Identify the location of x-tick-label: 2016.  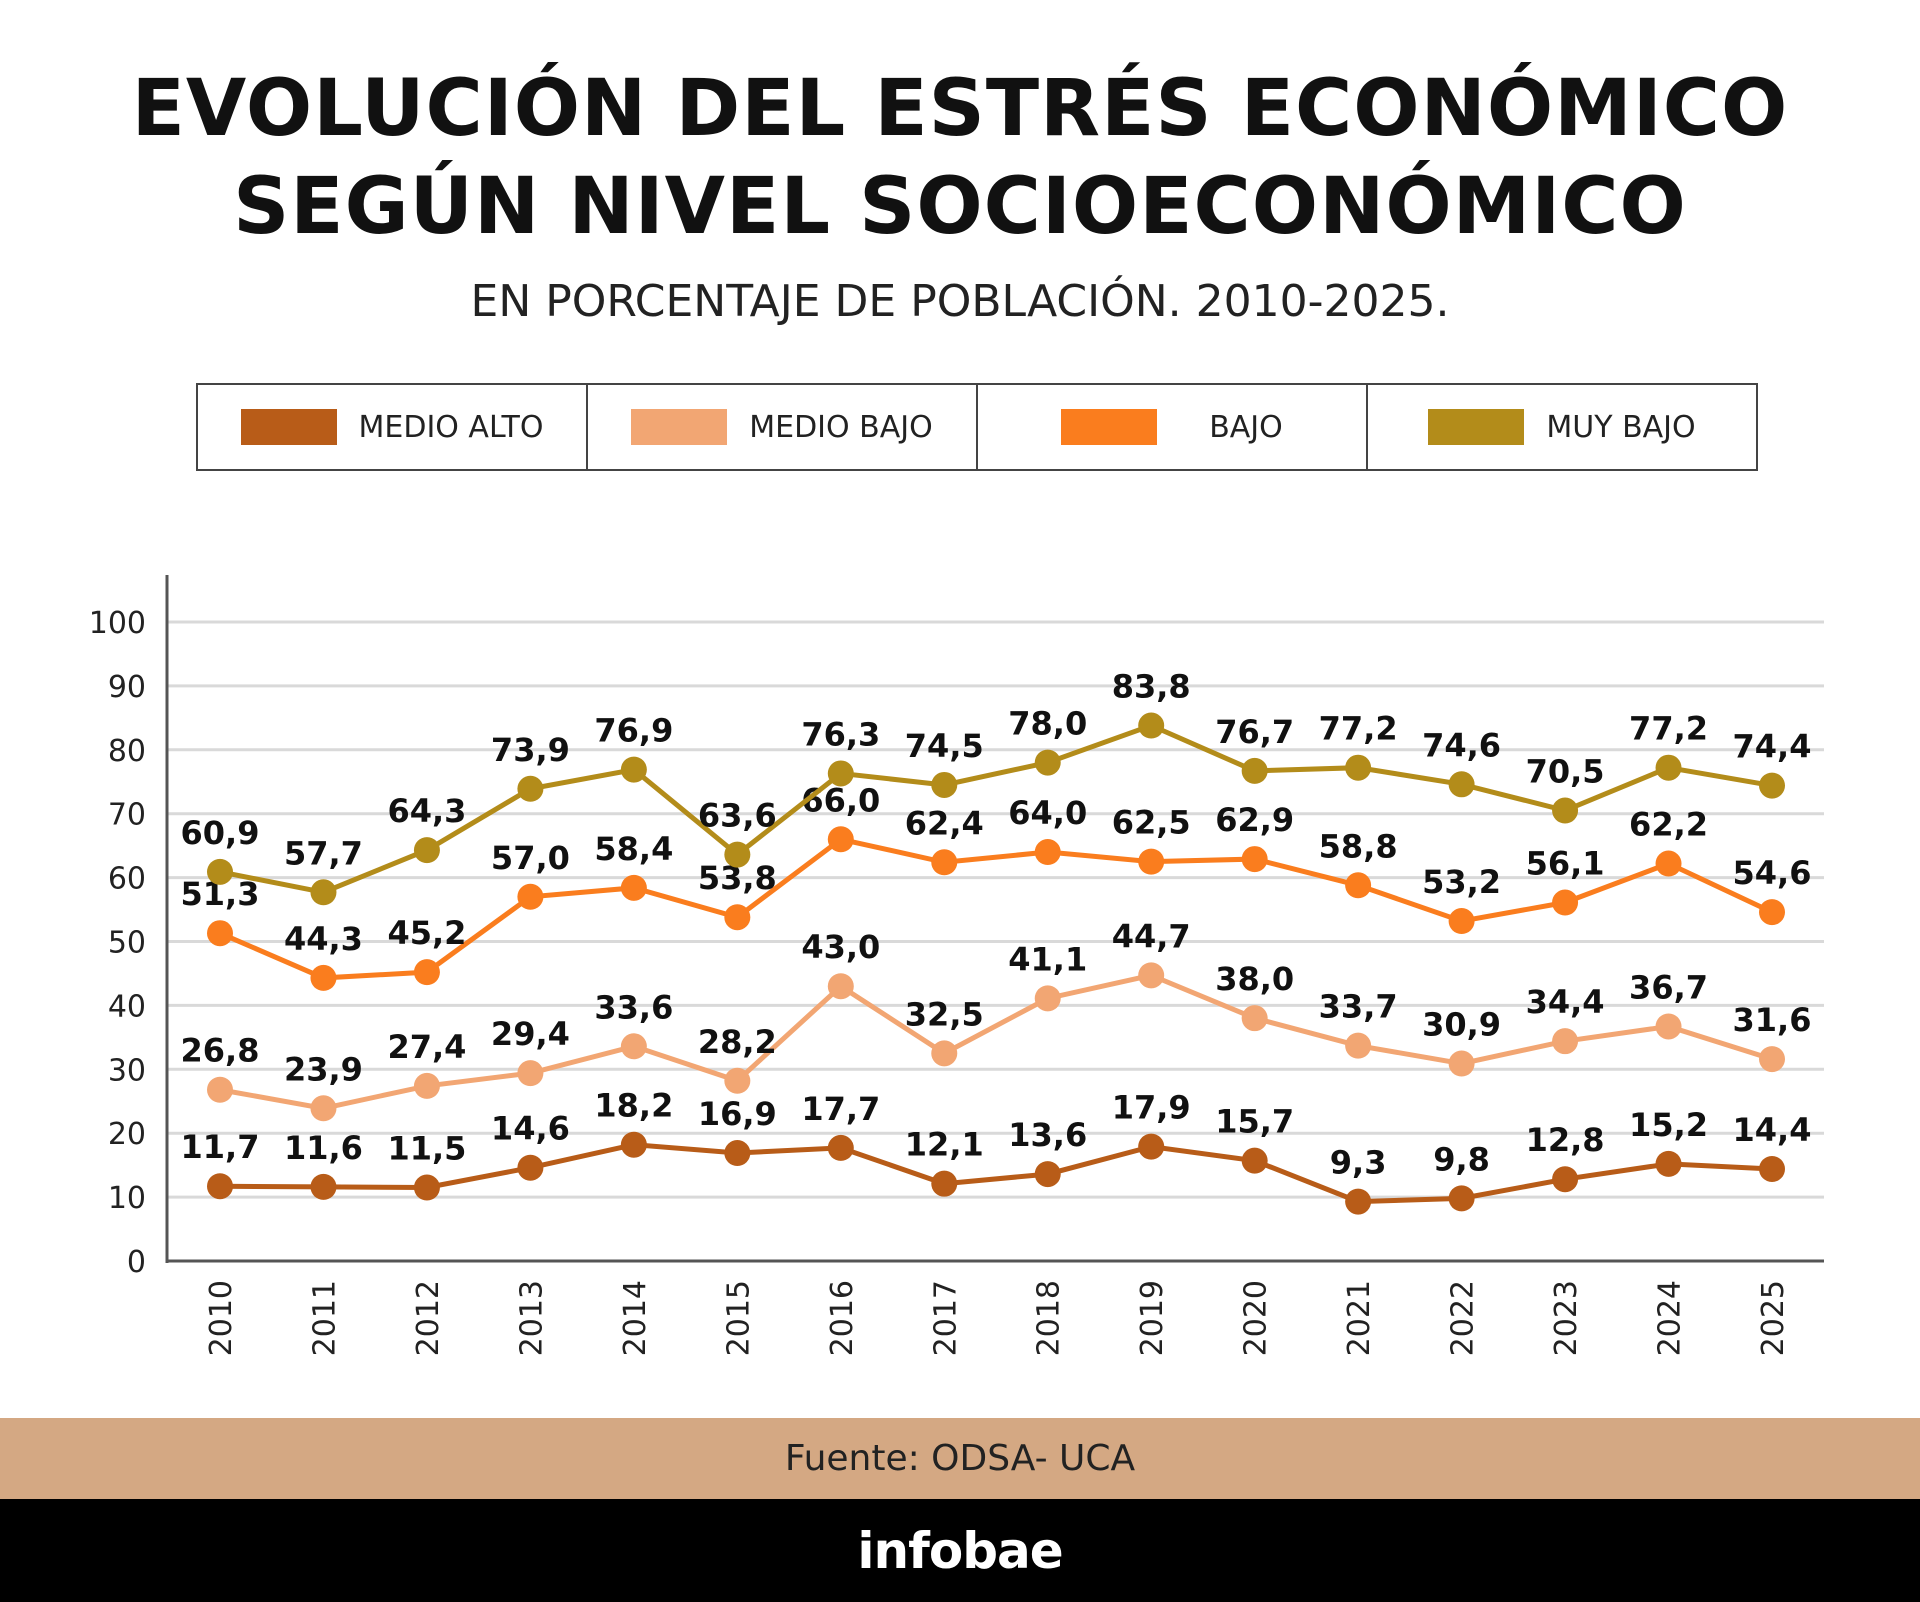
(842, 1318).